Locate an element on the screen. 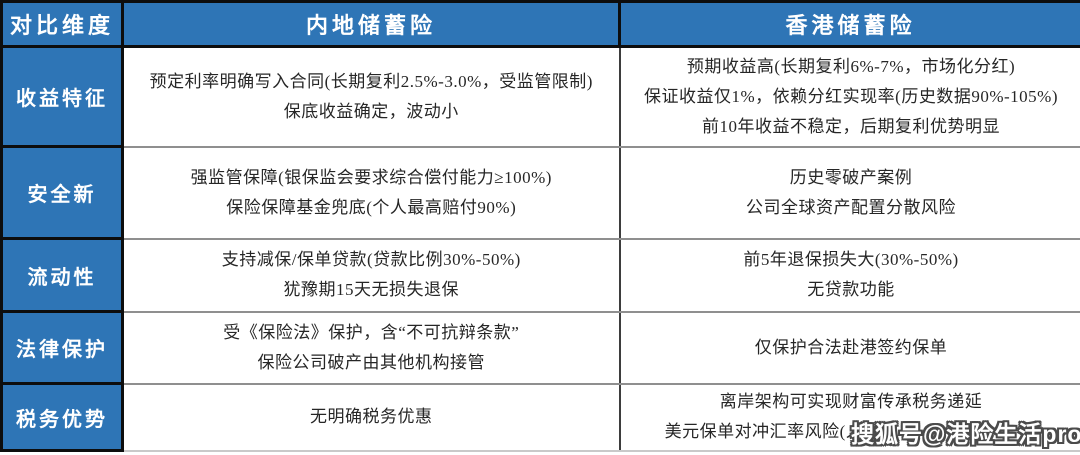 The width and height of the screenshot is (1080, 455). cell-line: 无贷款功能 is located at coordinates (851, 289).